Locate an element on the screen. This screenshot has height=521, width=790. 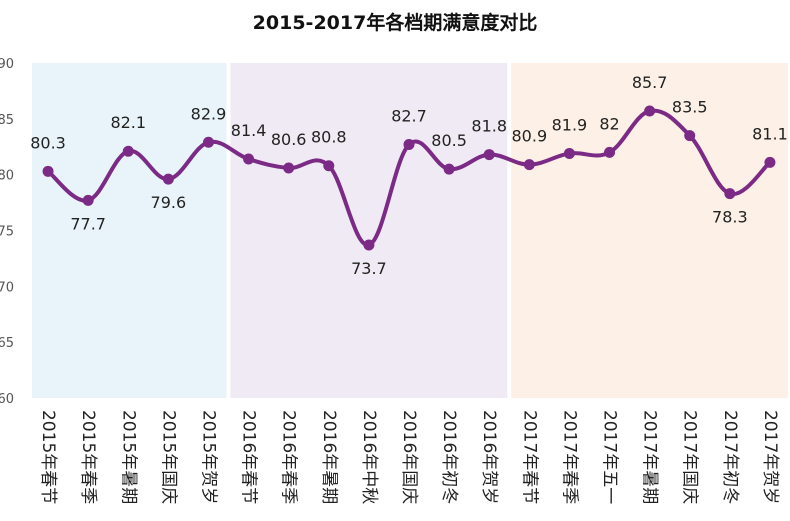
y-tick-label: 80 is located at coordinates (7, 176).